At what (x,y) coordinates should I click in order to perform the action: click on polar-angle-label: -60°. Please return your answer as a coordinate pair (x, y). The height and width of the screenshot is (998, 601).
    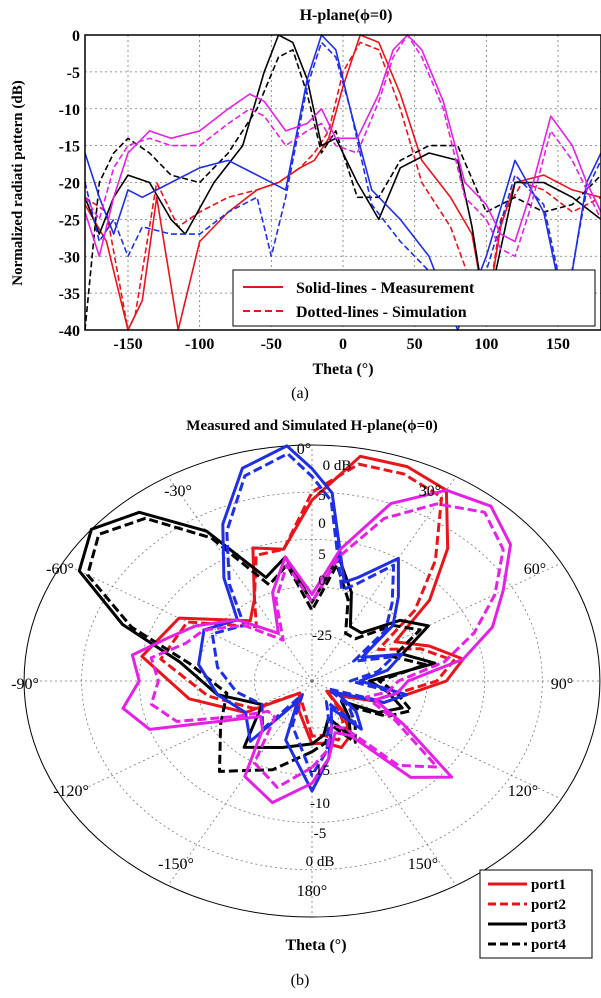
    Looking at the image, I should click on (60, 569).